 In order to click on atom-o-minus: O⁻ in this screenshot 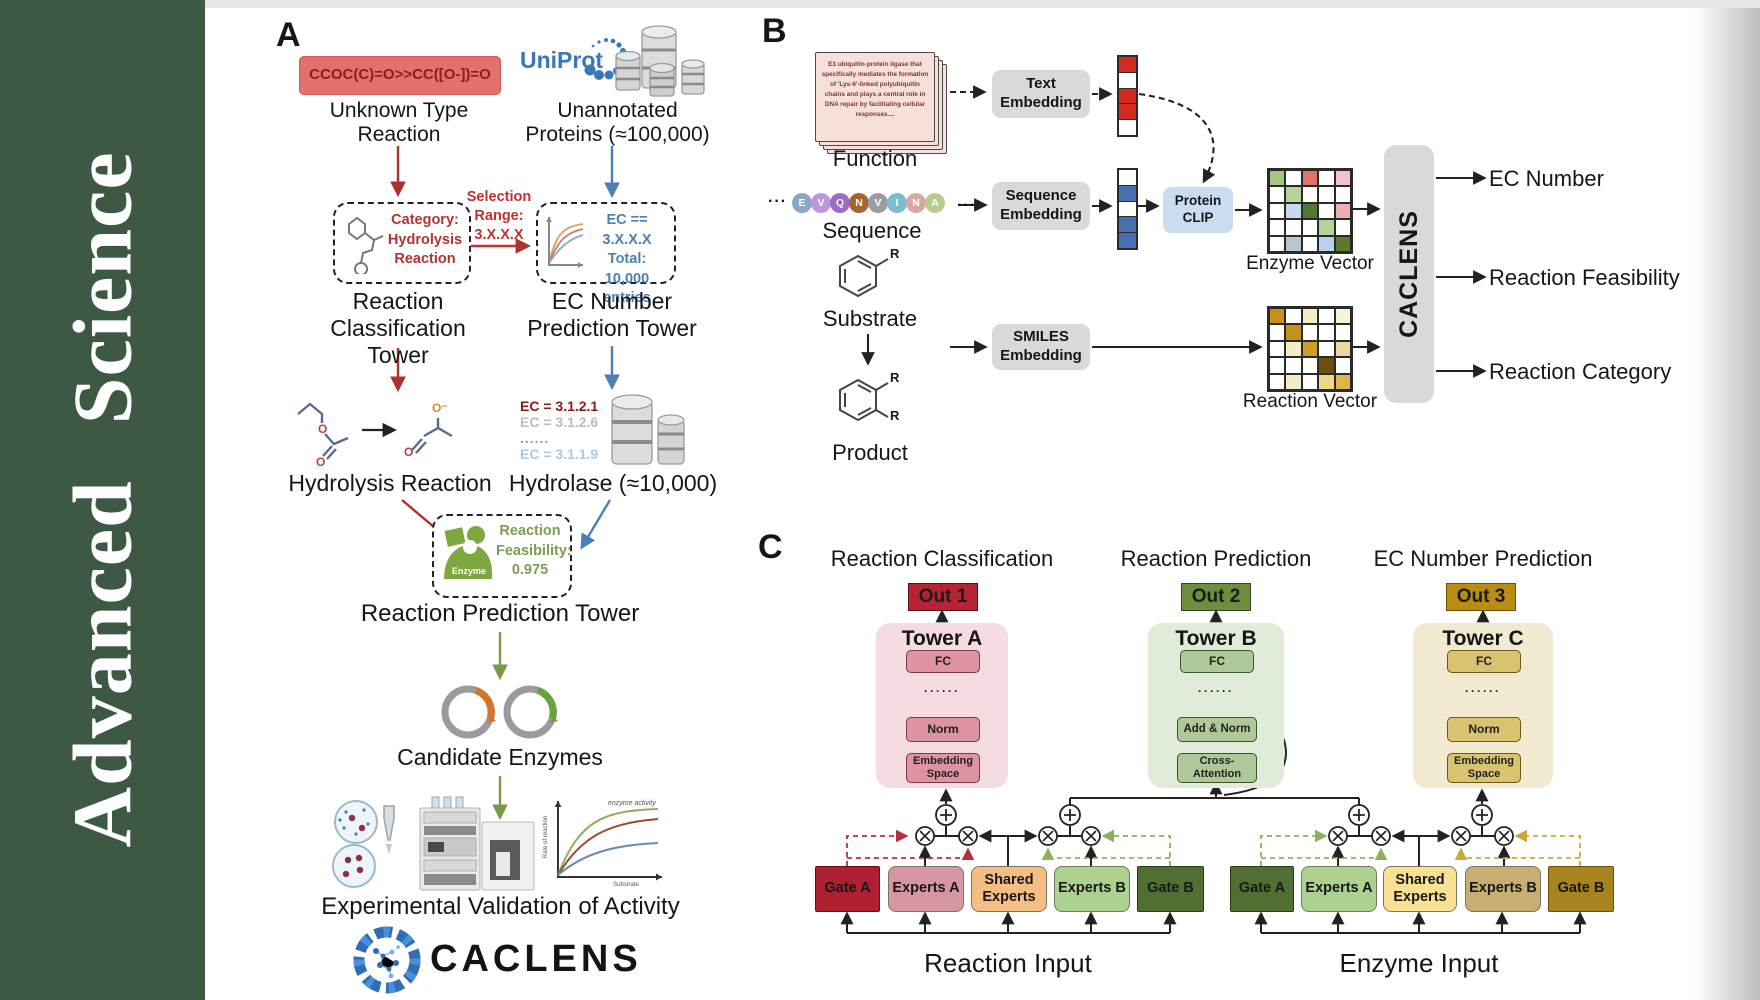, I will do `click(440, 408)`.